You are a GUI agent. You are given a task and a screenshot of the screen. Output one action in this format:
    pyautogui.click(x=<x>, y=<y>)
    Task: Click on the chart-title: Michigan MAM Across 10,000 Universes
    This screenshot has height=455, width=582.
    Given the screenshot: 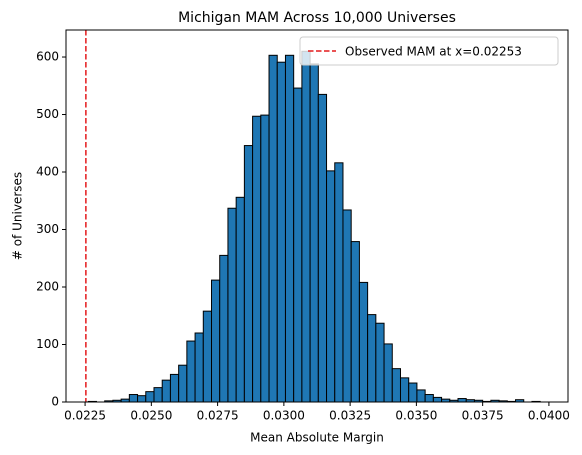 What is the action you would take?
    pyautogui.click(x=317, y=18)
    